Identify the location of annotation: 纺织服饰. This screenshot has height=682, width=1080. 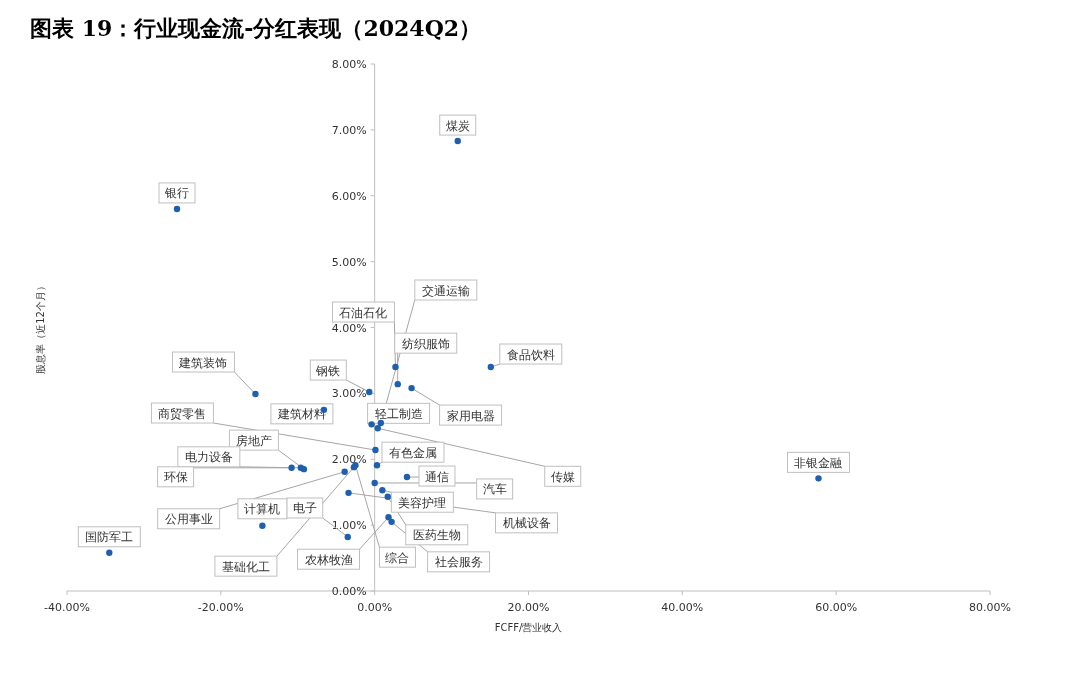
(425, 343).